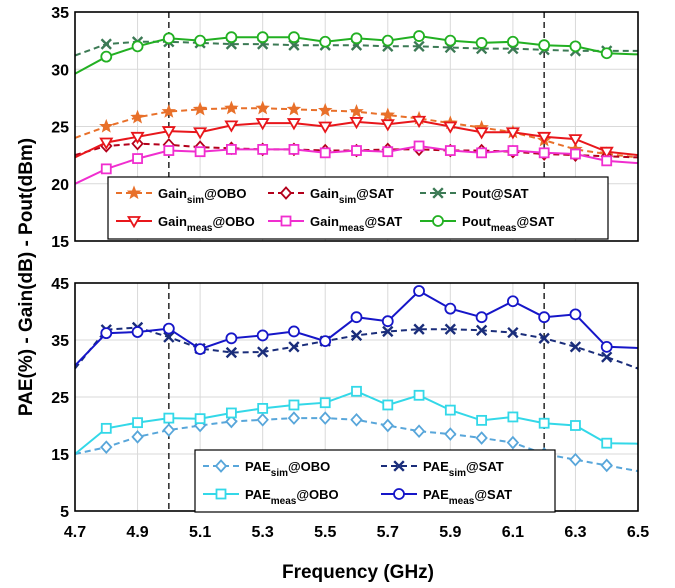 This screenshot has height=588, width=675. What do you see at coordinates (287, 469) in the screenshot?
I see `legend-label: PAEsim@OBO` at bounding box center [287, 469].